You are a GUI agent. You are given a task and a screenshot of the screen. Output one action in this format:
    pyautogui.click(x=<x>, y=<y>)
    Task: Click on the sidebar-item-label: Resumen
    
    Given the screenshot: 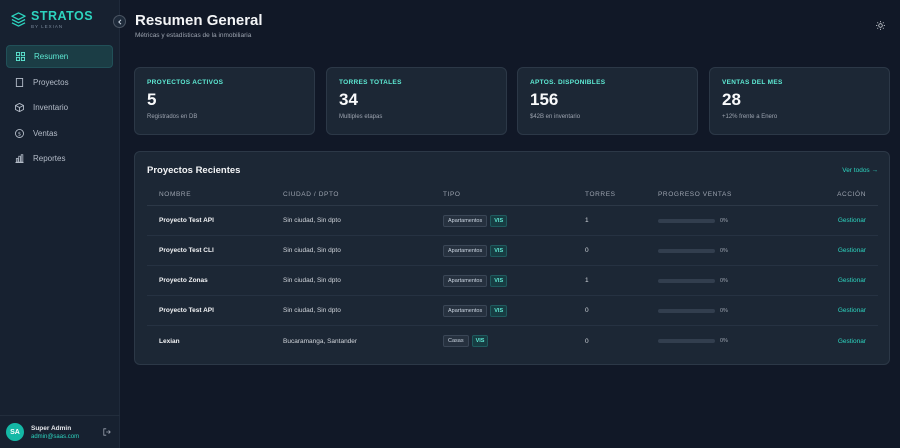 What is the action you would take?
    pyautogui.click(x=51, y=56)
    